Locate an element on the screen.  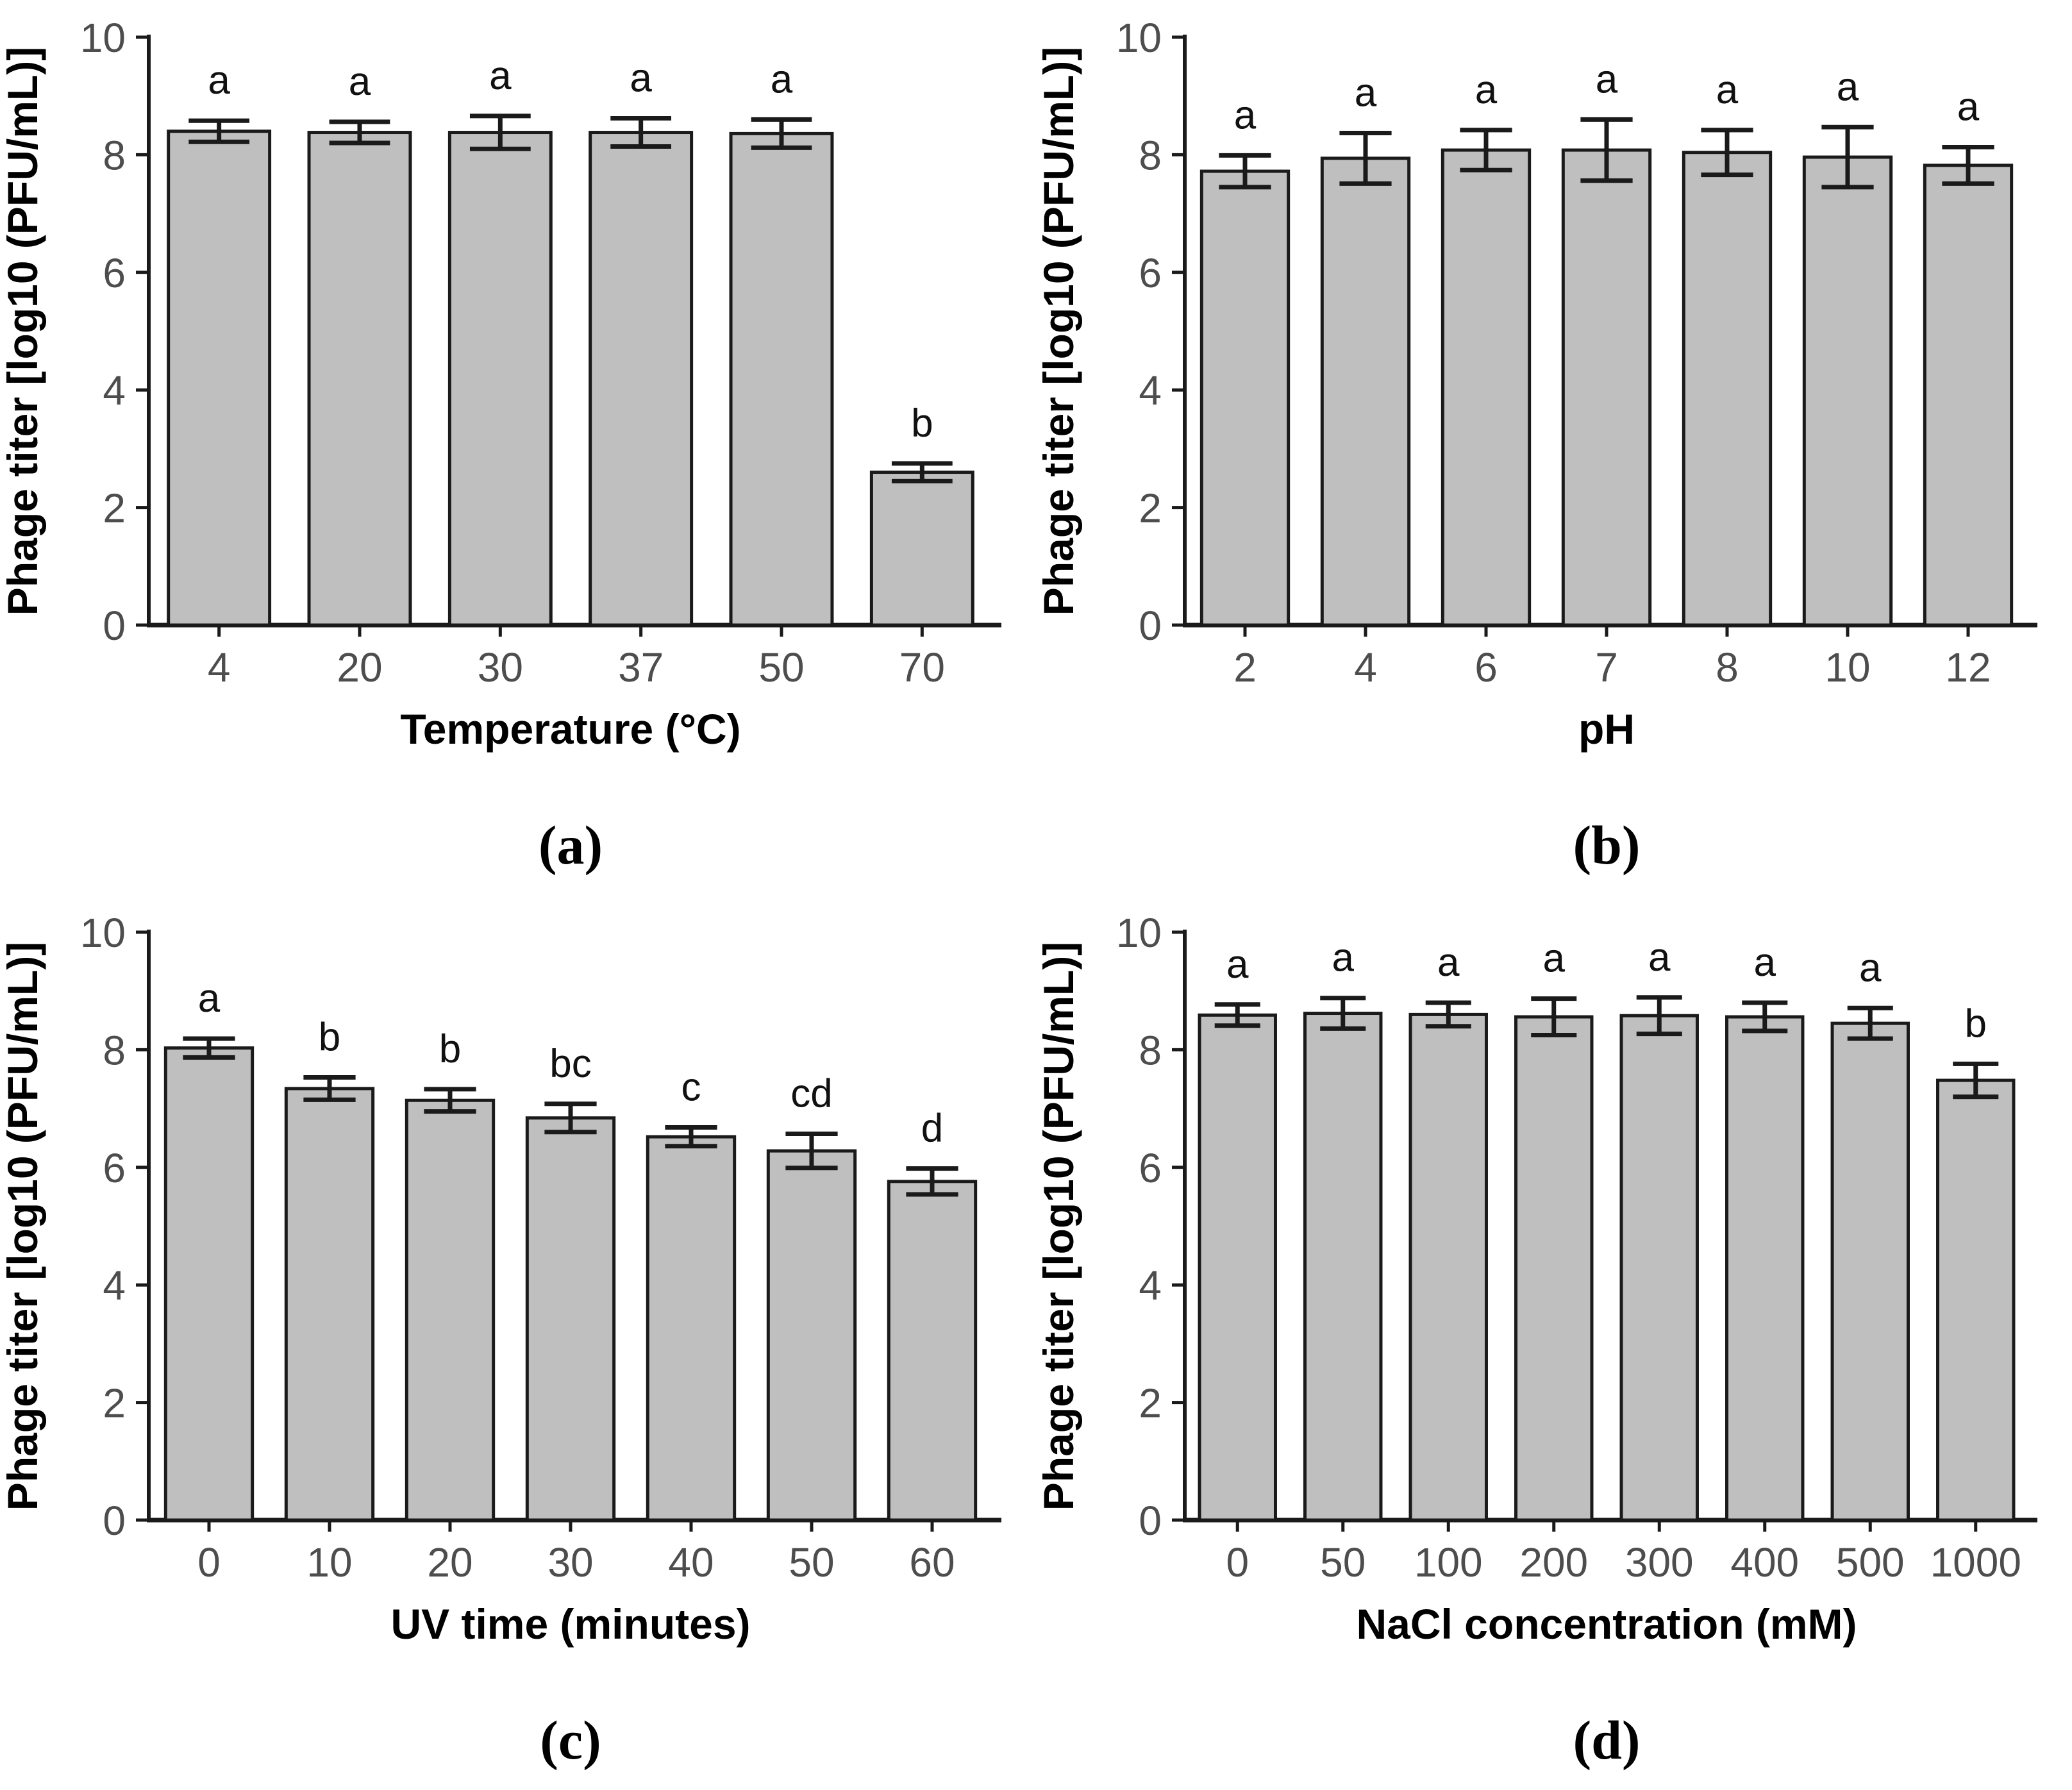
sig-letter-1000: b is located at coordinates (1976, 1023).